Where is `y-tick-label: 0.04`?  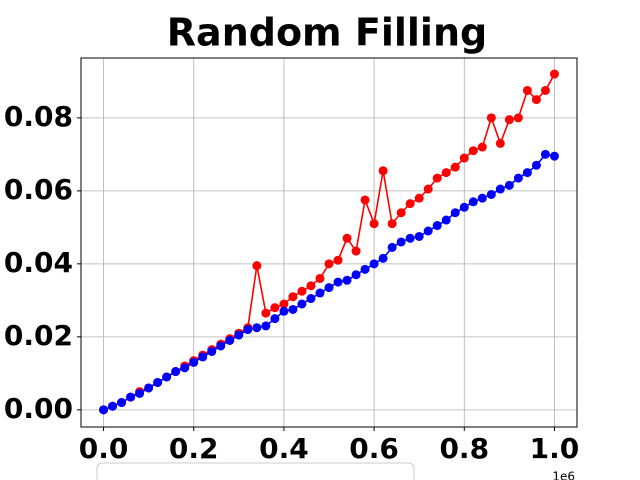
y-tick-label: 0.04 is located at coordinates (38, 262).